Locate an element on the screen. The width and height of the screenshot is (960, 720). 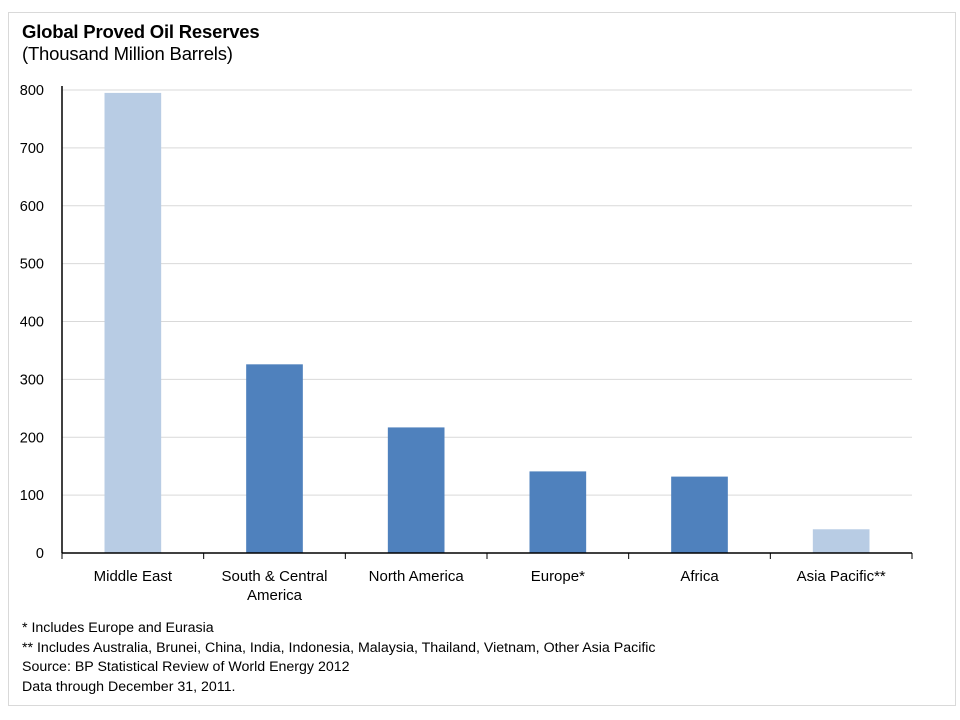
y-tick-label: 300 is located at coordinates (32, 380).